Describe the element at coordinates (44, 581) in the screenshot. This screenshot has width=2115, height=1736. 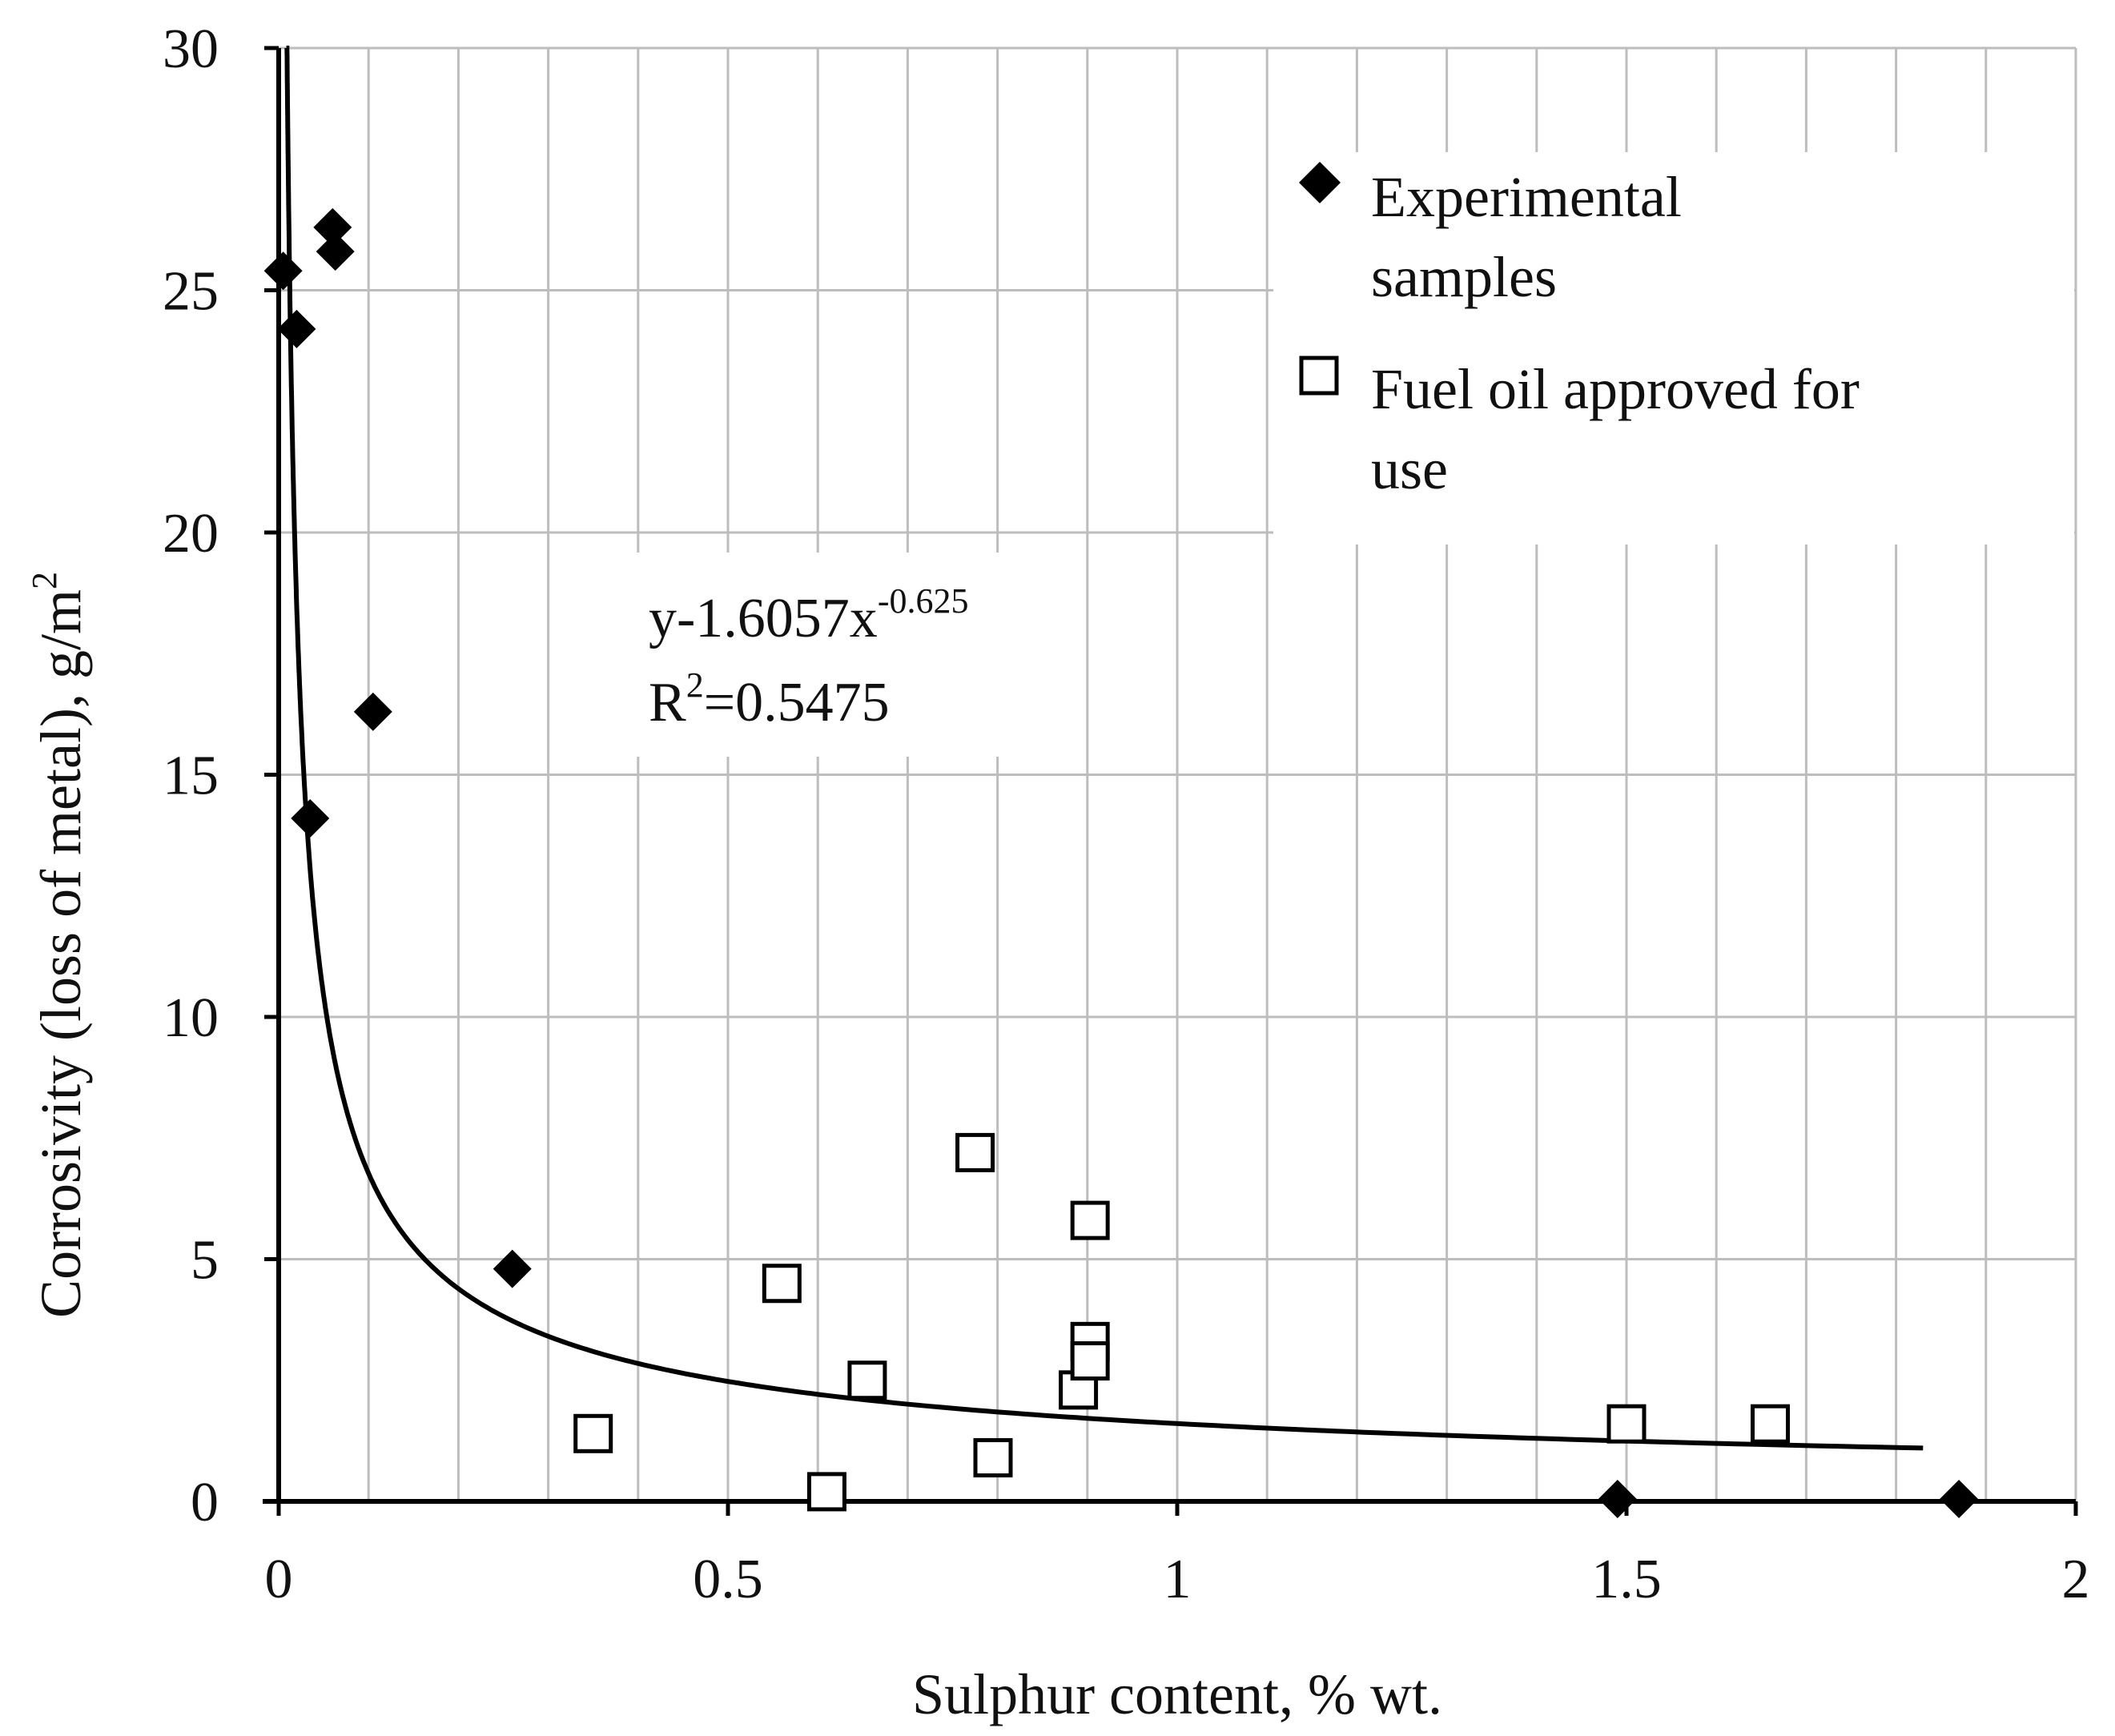
I see `y-axis-title-sup: 2` at that location.